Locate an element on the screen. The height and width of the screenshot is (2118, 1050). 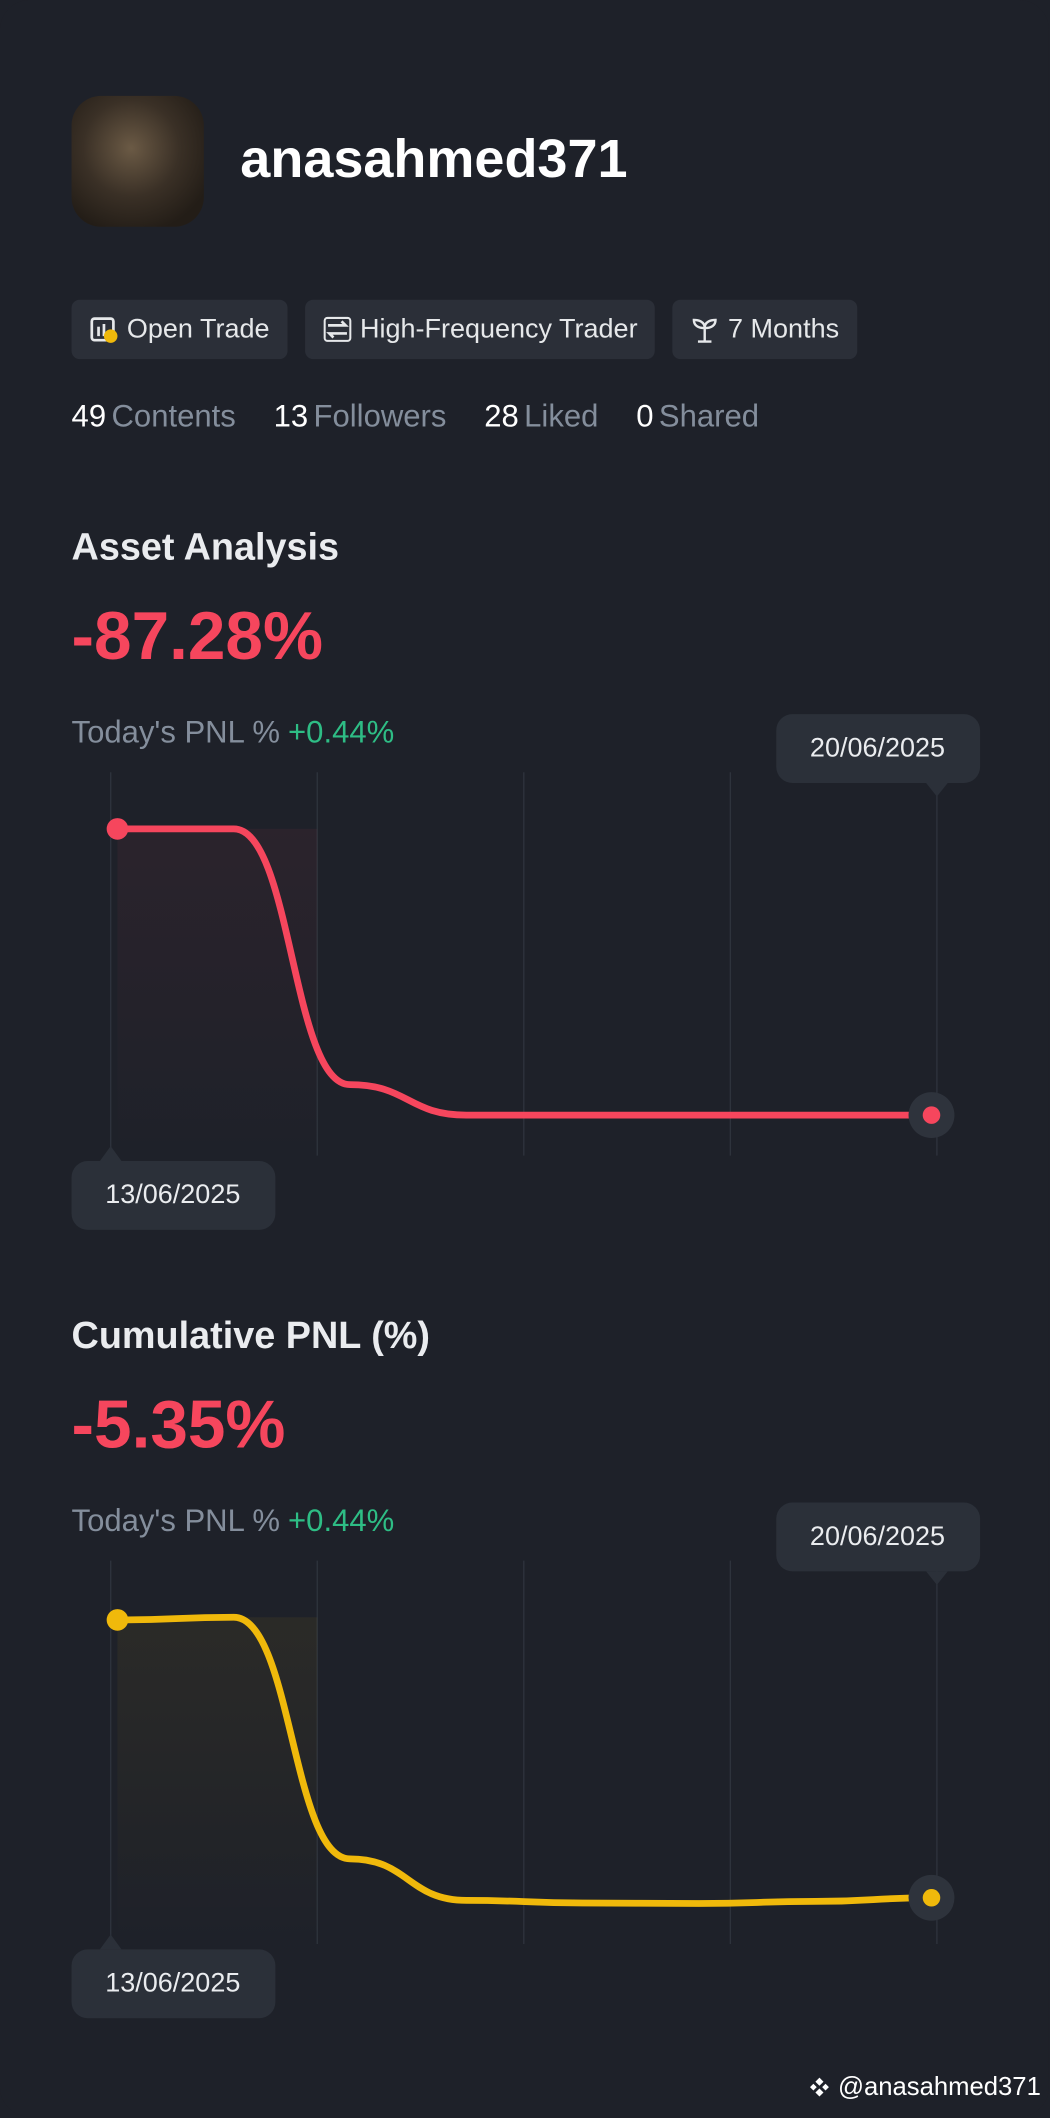
stat-value: 13 is located at coordinates (291, 416).